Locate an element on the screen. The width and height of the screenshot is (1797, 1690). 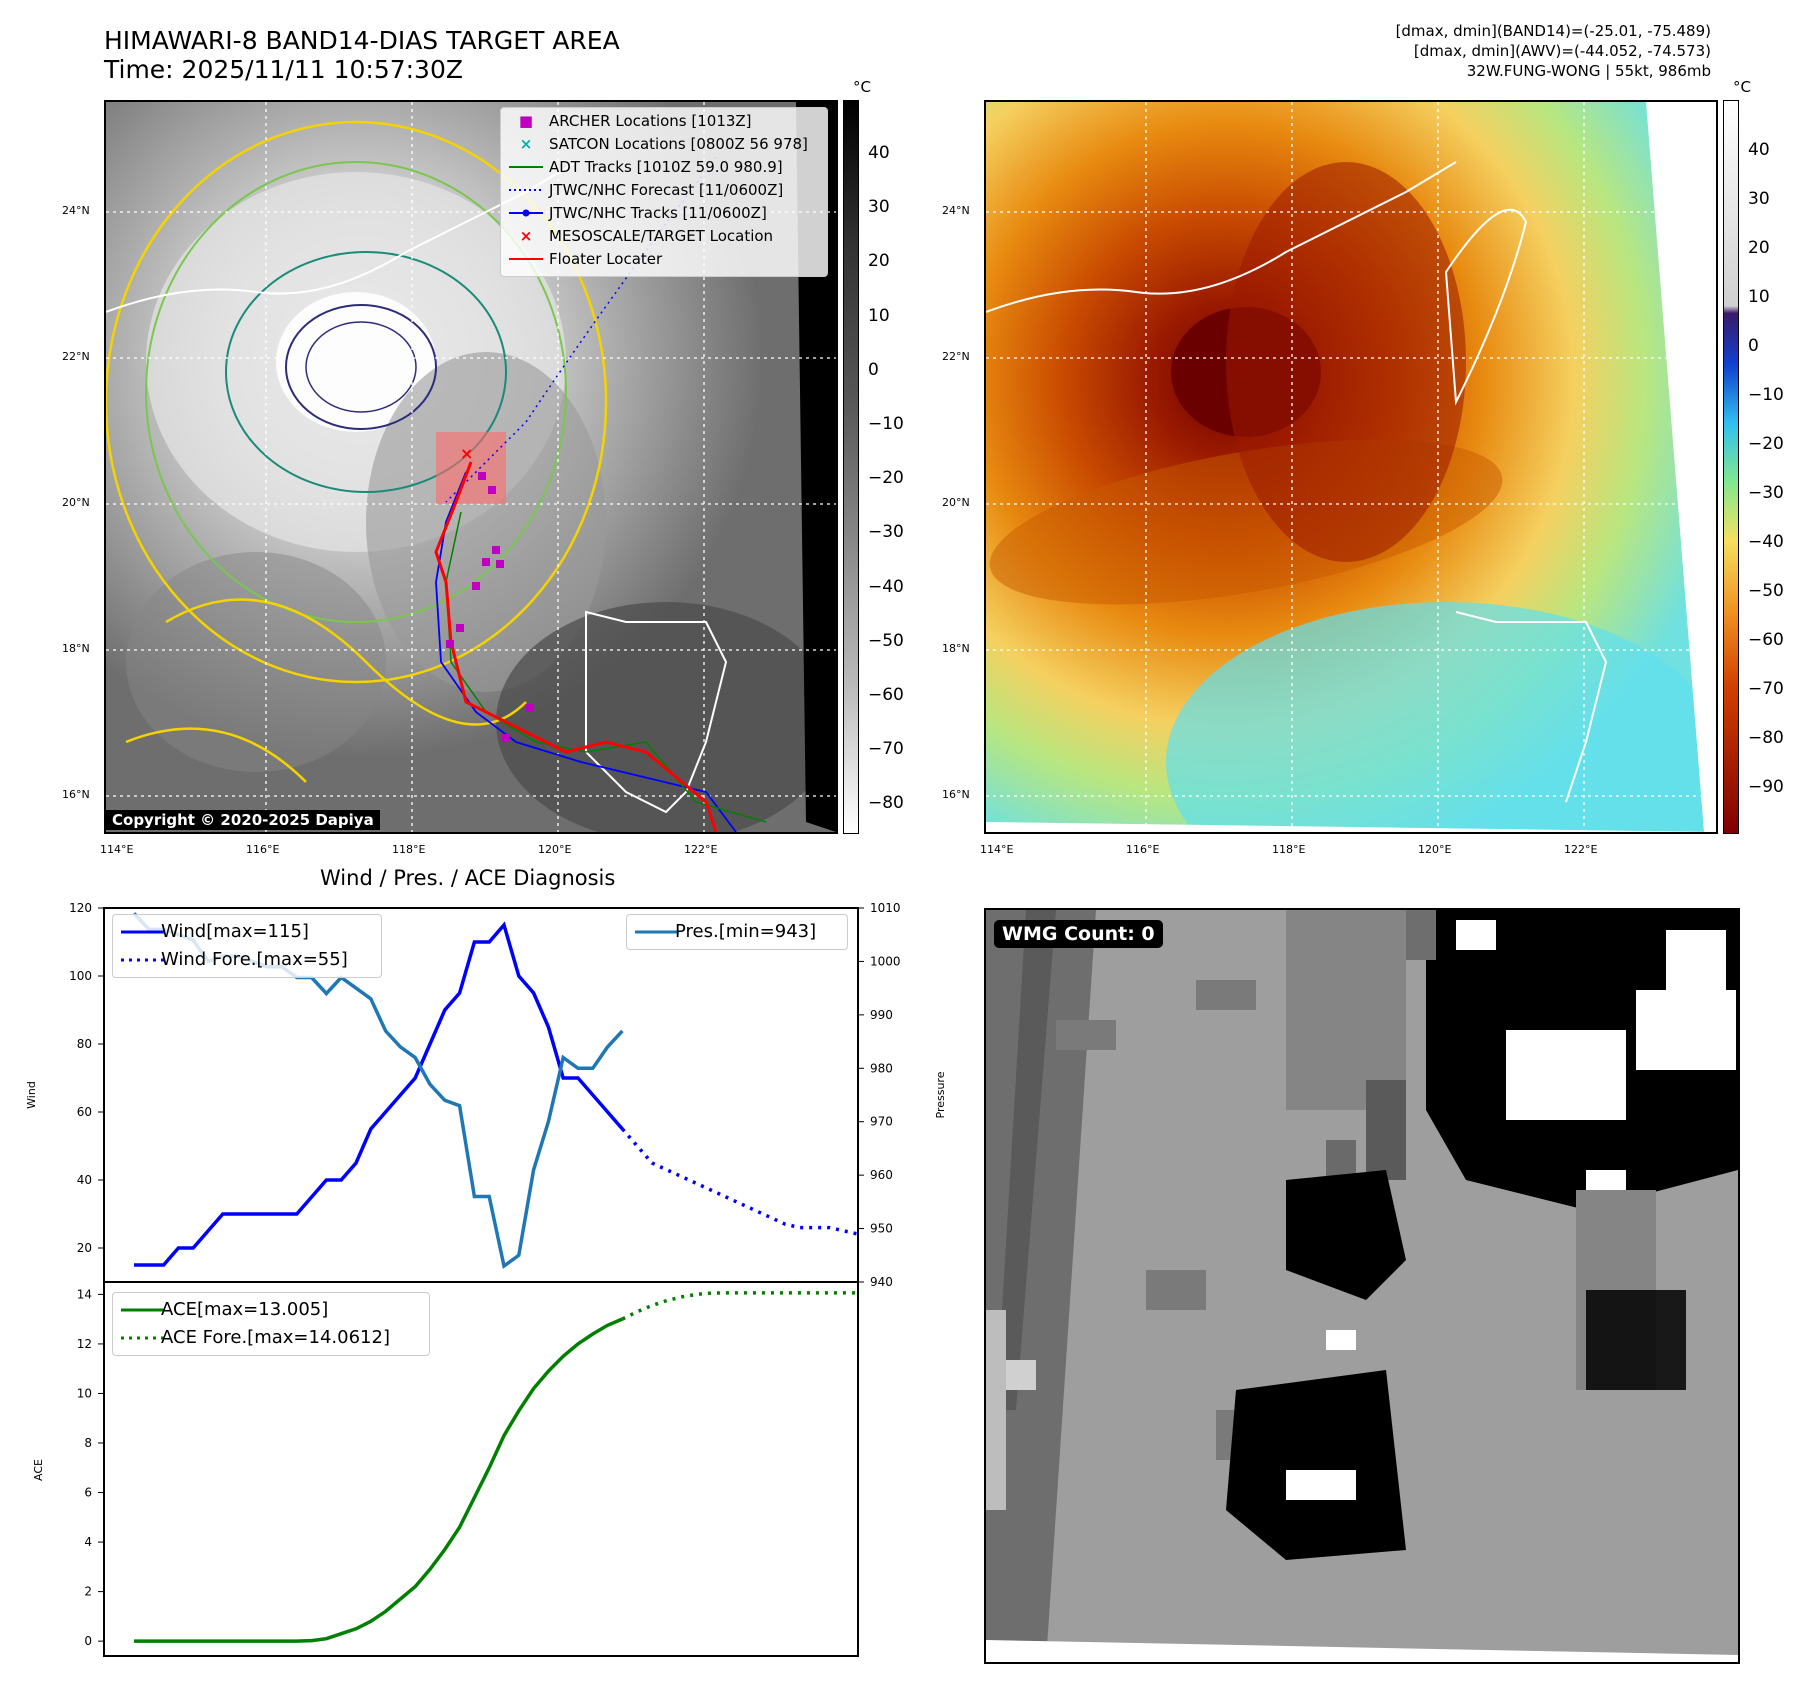
legend-label: ADT Tracks [1010Z 59.0 980.9] is located at coordinates (666, 167).